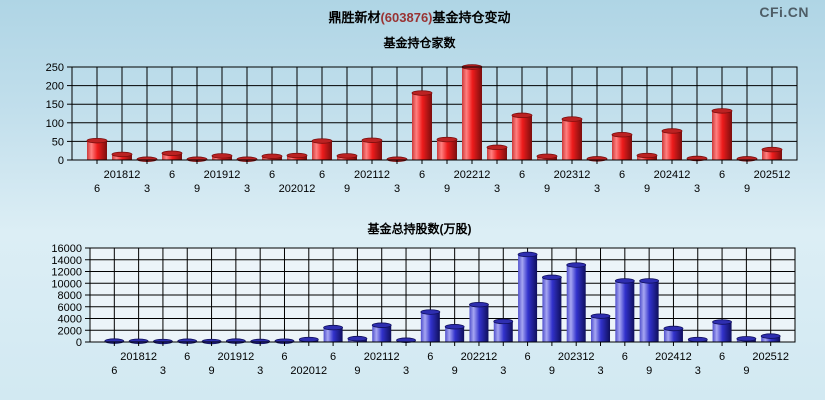 The image size is (825, 400). Describe the element at coordinates (382, 357) in the screenshot. I see `x-tick-label: 202112` at that location.